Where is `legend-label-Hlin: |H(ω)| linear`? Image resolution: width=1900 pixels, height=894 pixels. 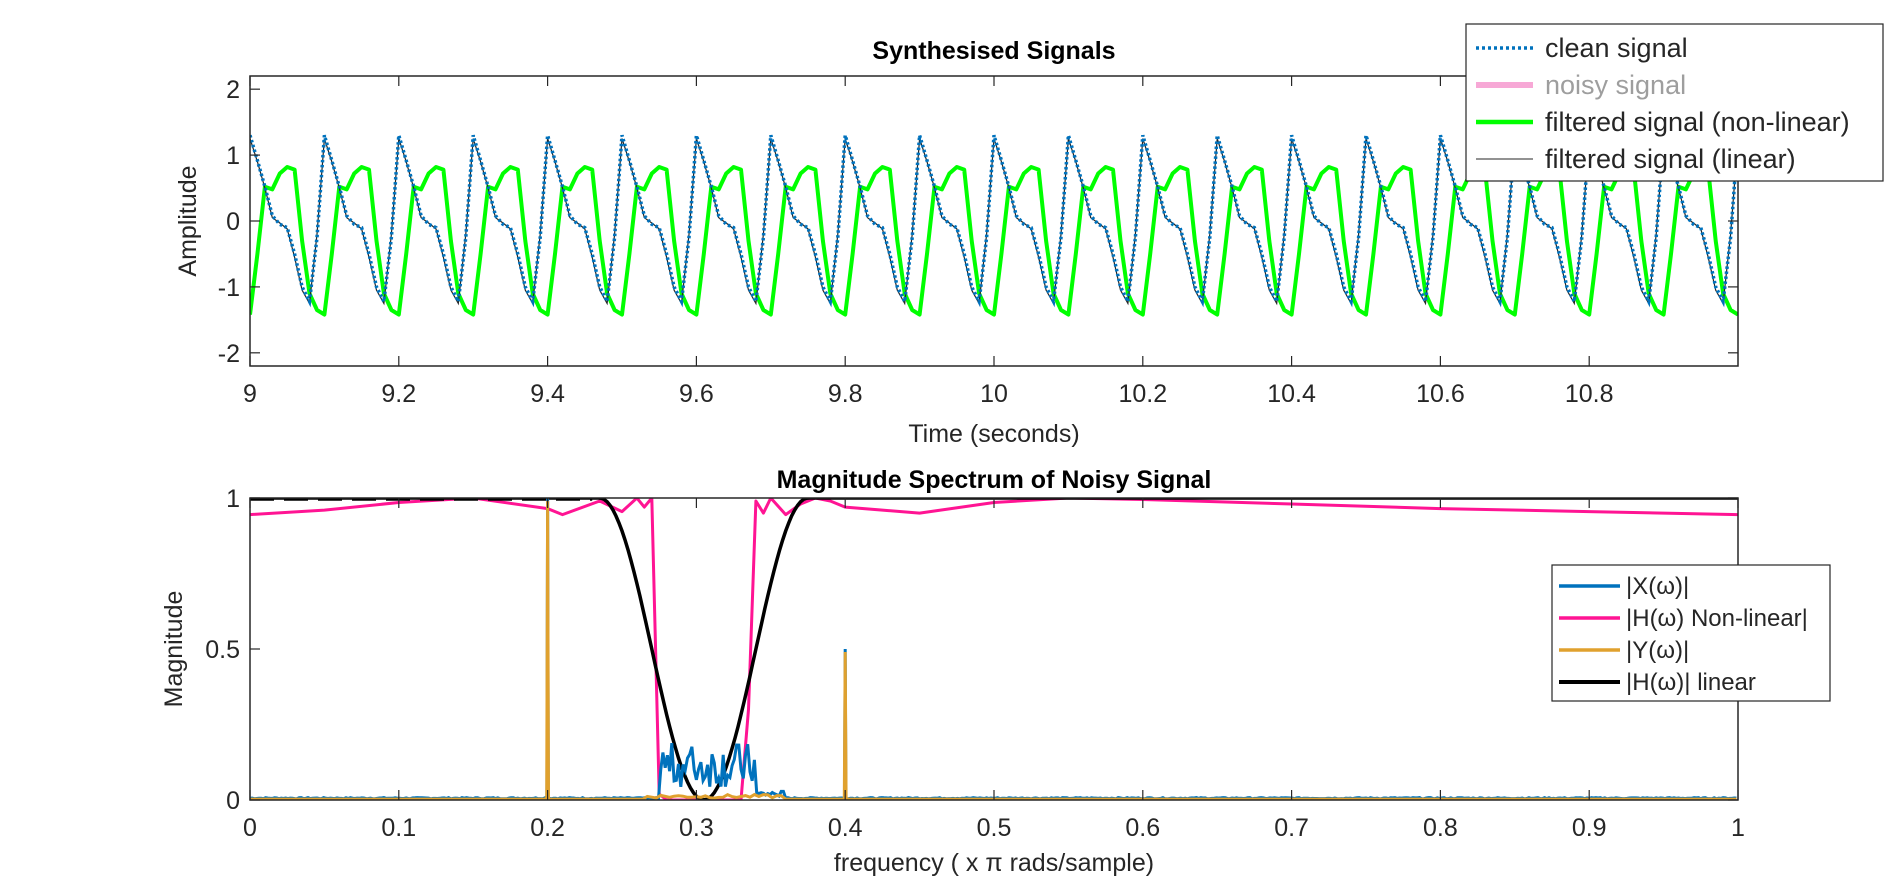 legend-label-Hlin: |H(ω)| linear is located at coordinates (1691, 682).